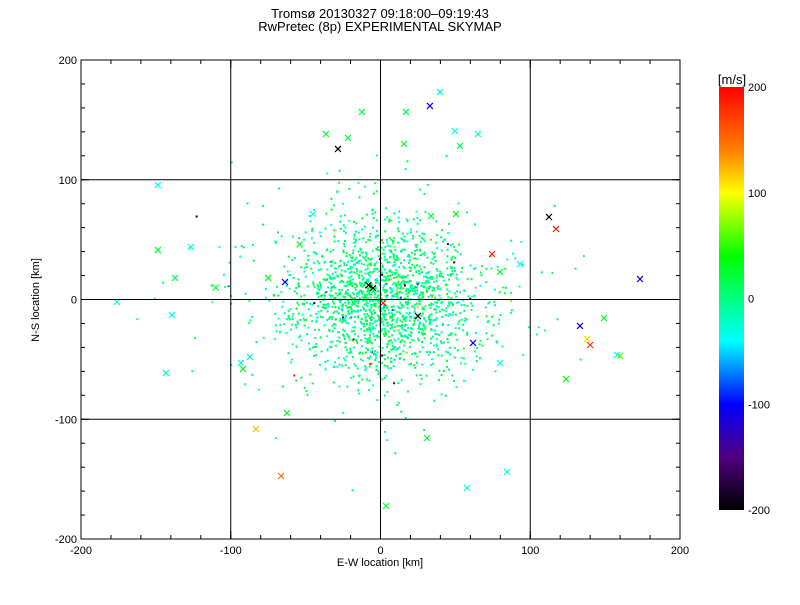  What do you see at coordinates (530, 551) in the screenshot?
I see `x-tick-label: 100` at bounding box center [530, 551].